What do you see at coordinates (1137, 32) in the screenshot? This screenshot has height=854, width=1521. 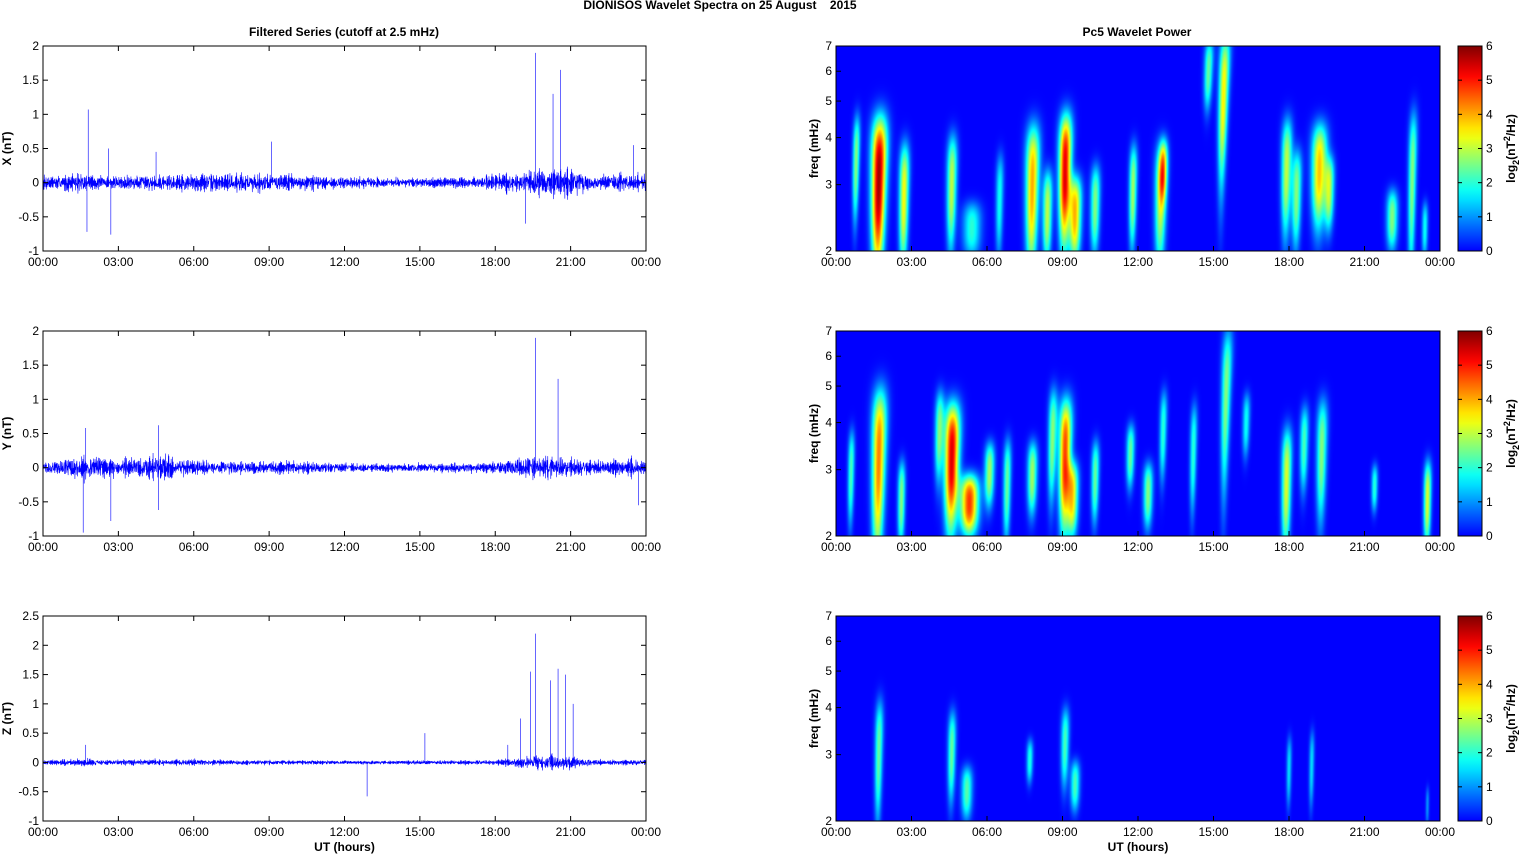 I see `right-column-title: Pc5 Wavelet Power` at bounding box center [1137, 32].